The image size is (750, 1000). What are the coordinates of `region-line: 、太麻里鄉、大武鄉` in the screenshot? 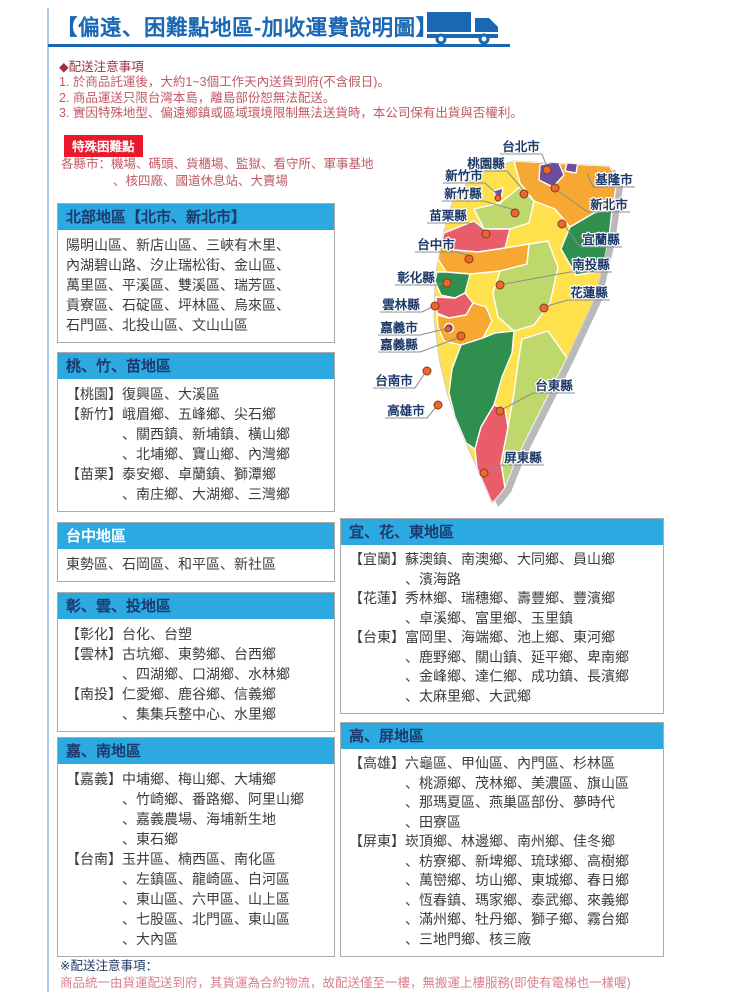 It's located at (468, 695).